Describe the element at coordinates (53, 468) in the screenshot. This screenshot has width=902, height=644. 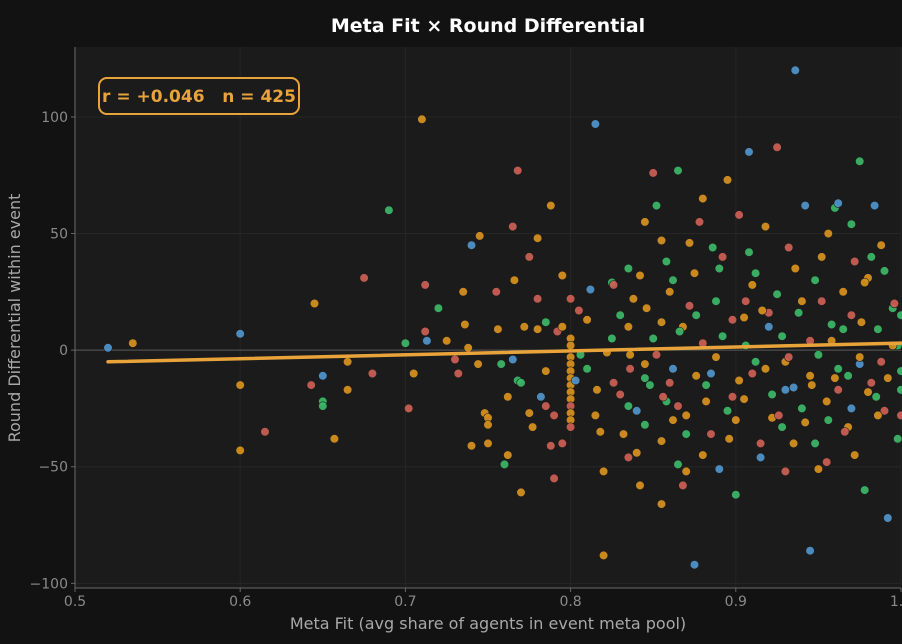
I see `y-tick-label: −50` at that location.